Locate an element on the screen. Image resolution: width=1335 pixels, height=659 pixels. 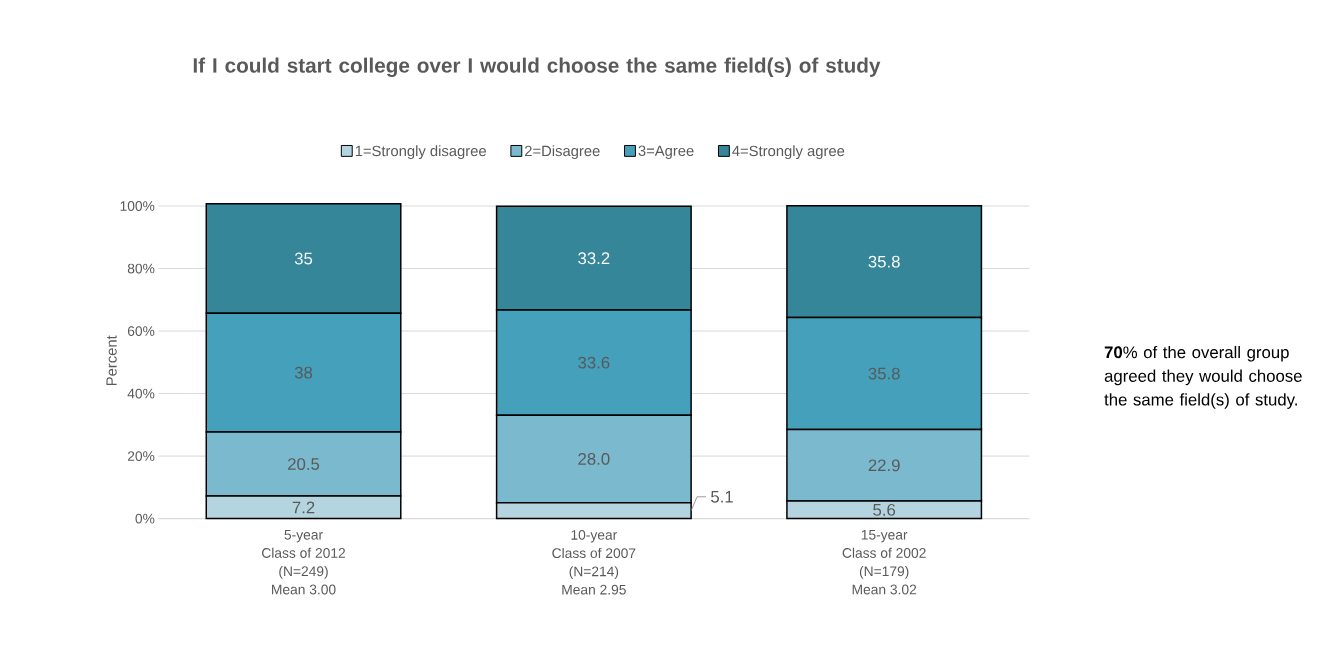
data-label: 38 is located at coordinates (303, 372).